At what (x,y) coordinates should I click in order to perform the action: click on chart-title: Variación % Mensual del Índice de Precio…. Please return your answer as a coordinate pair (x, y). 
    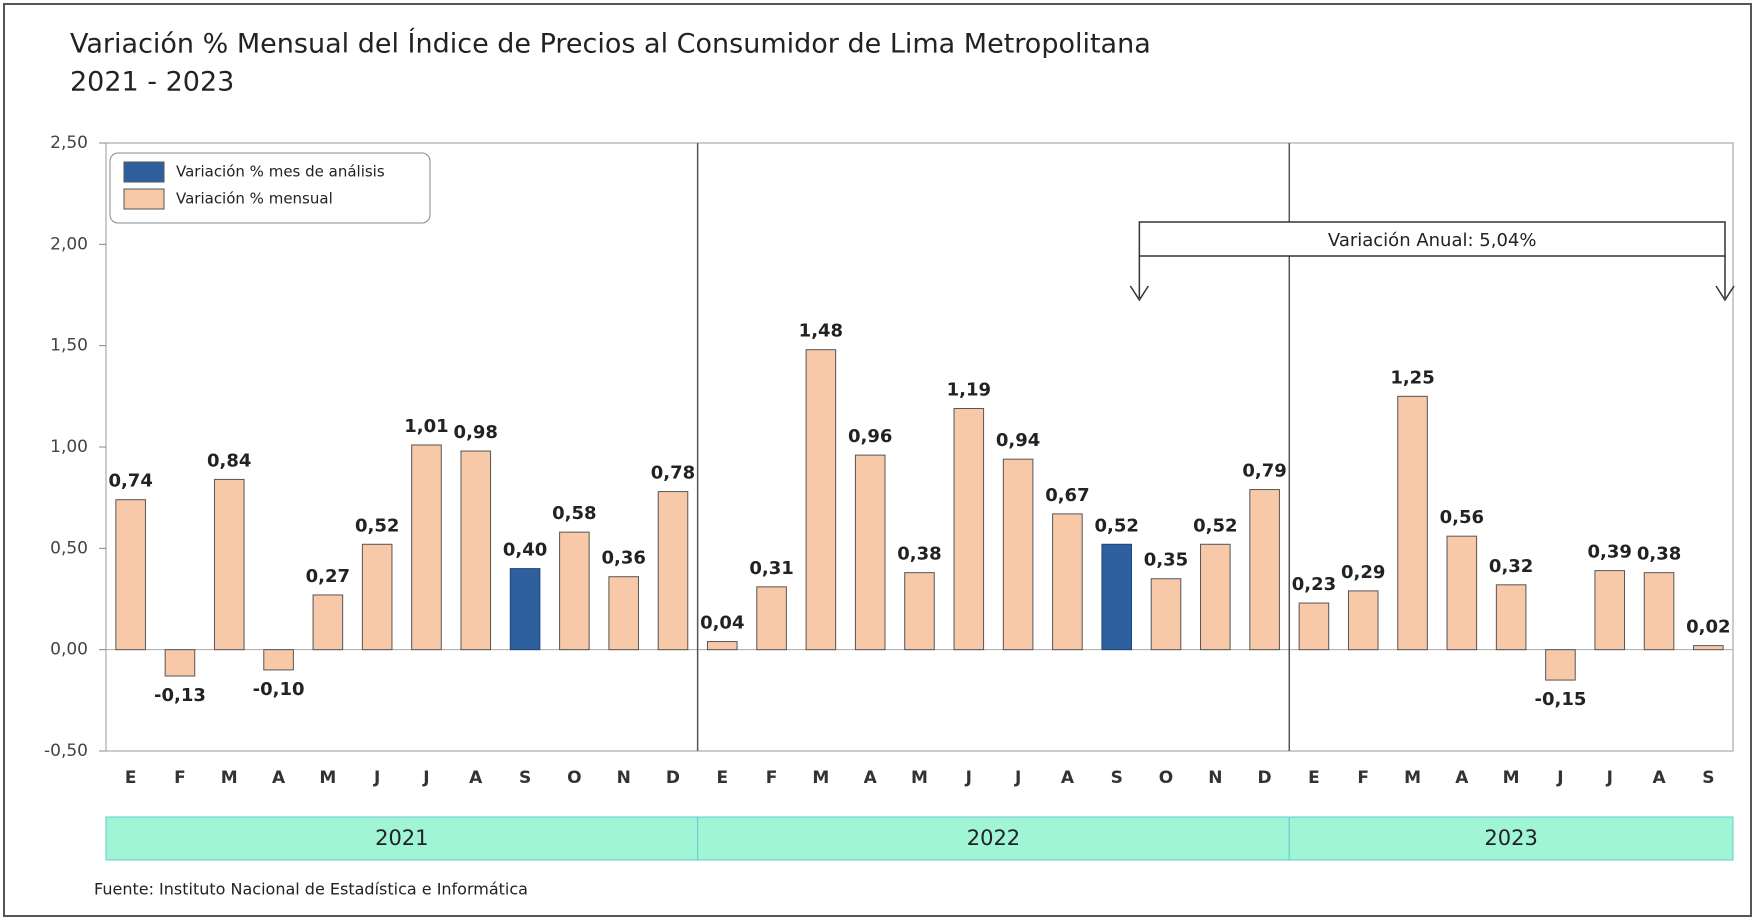
    Looking at the image, I should click on (610, 44).